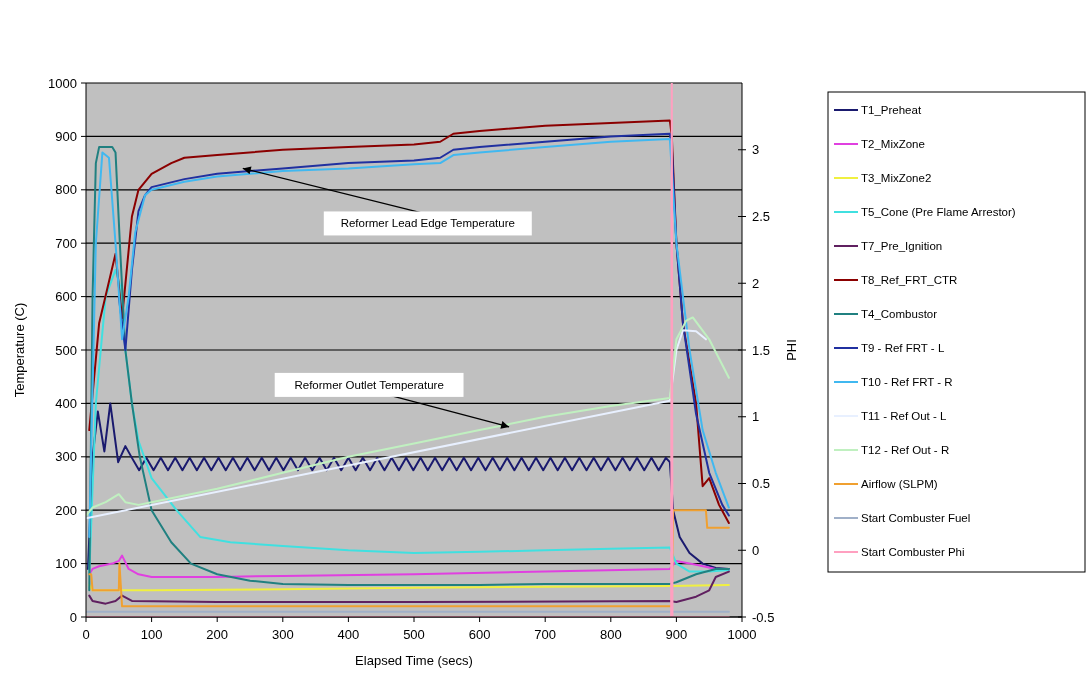 This screenshot has width=1087, height=686. Describe the element at coordinates (893, 144) in the screenshot. I see `legend-label: T2_MixZone` at that location.